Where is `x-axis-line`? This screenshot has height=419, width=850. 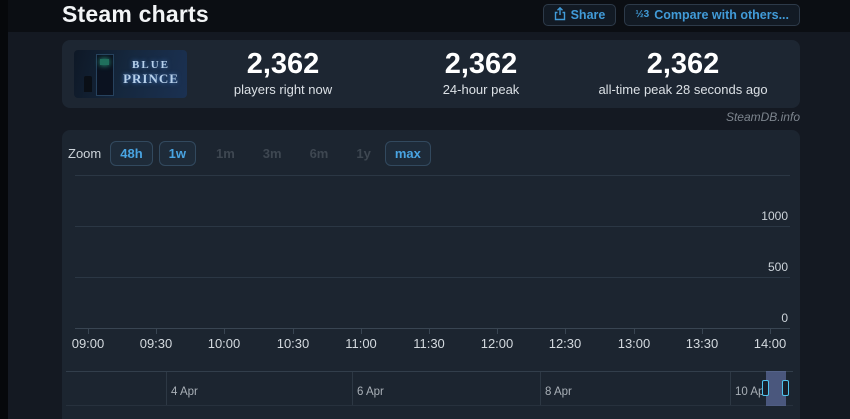 x-axis-line is located at coordinates (432, 328).